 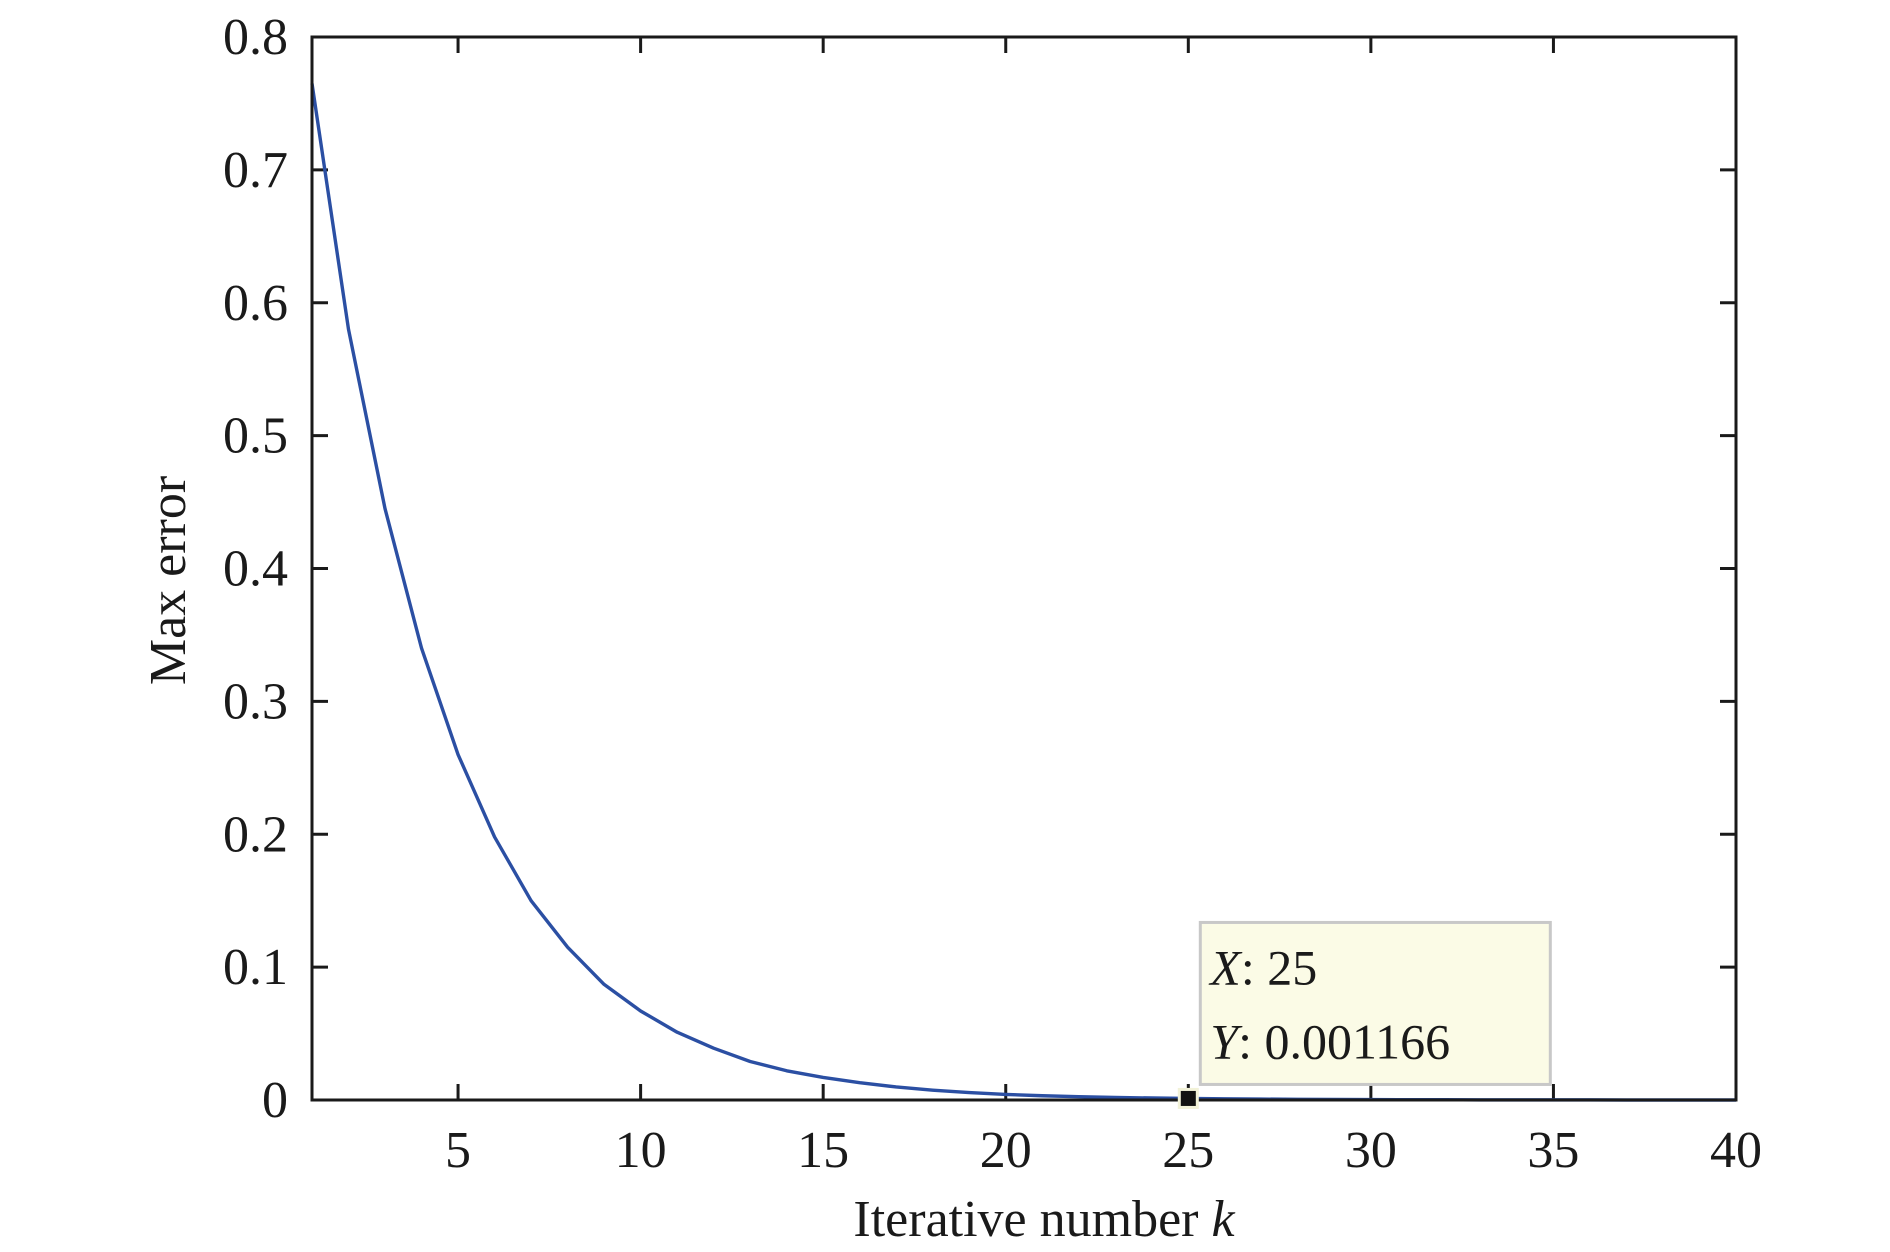 What do you see at coordinates (458, 1150) in the screenshot?
I see `x-tick-label: 5` at bounding box center [458, 1150].